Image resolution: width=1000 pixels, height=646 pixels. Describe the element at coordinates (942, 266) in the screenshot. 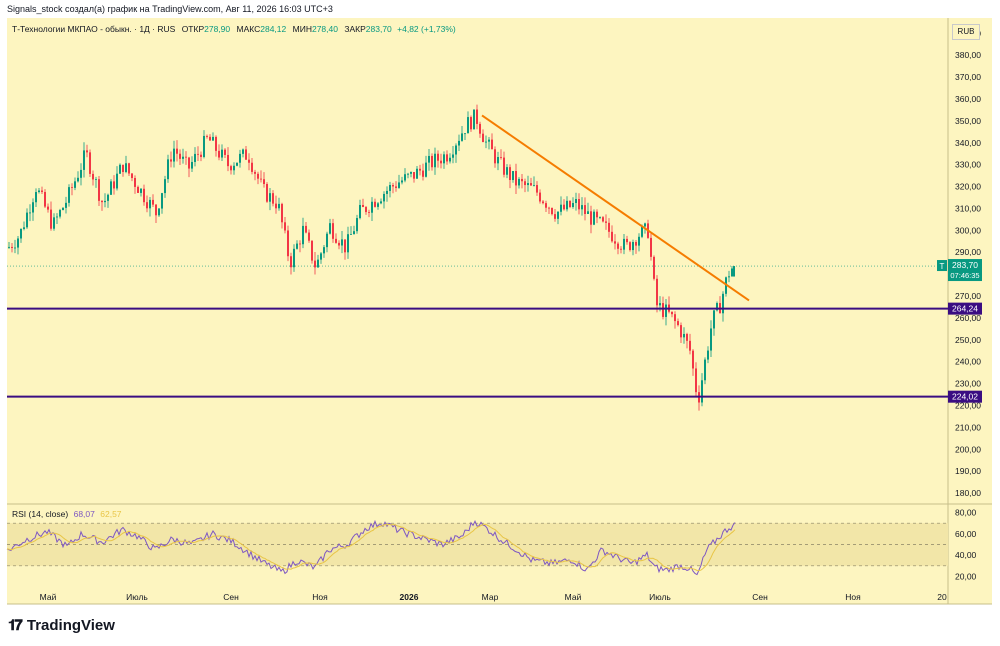

I see `price-badge-letter: T` at that location.